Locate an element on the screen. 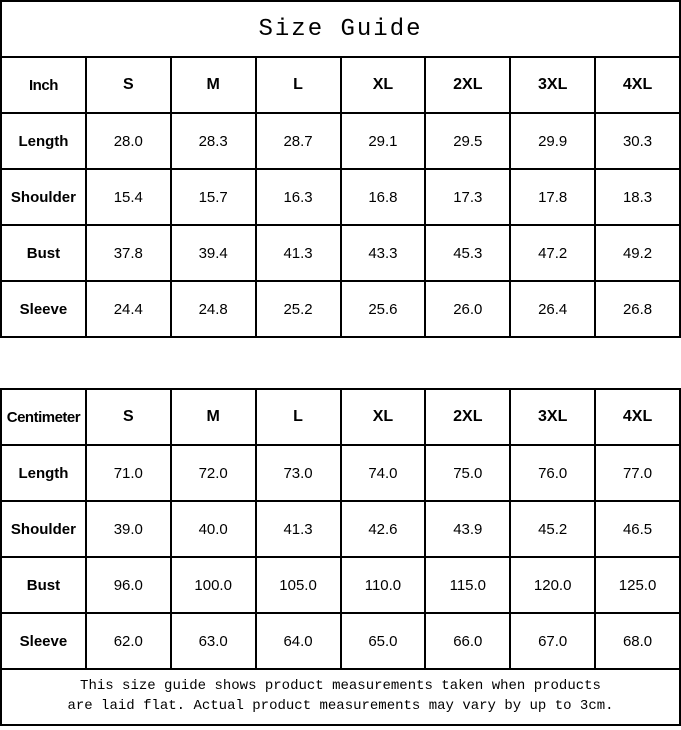 This screenshot has width=681, height=730. measurement-value: 16.3 is located at coordinates (298, 197).